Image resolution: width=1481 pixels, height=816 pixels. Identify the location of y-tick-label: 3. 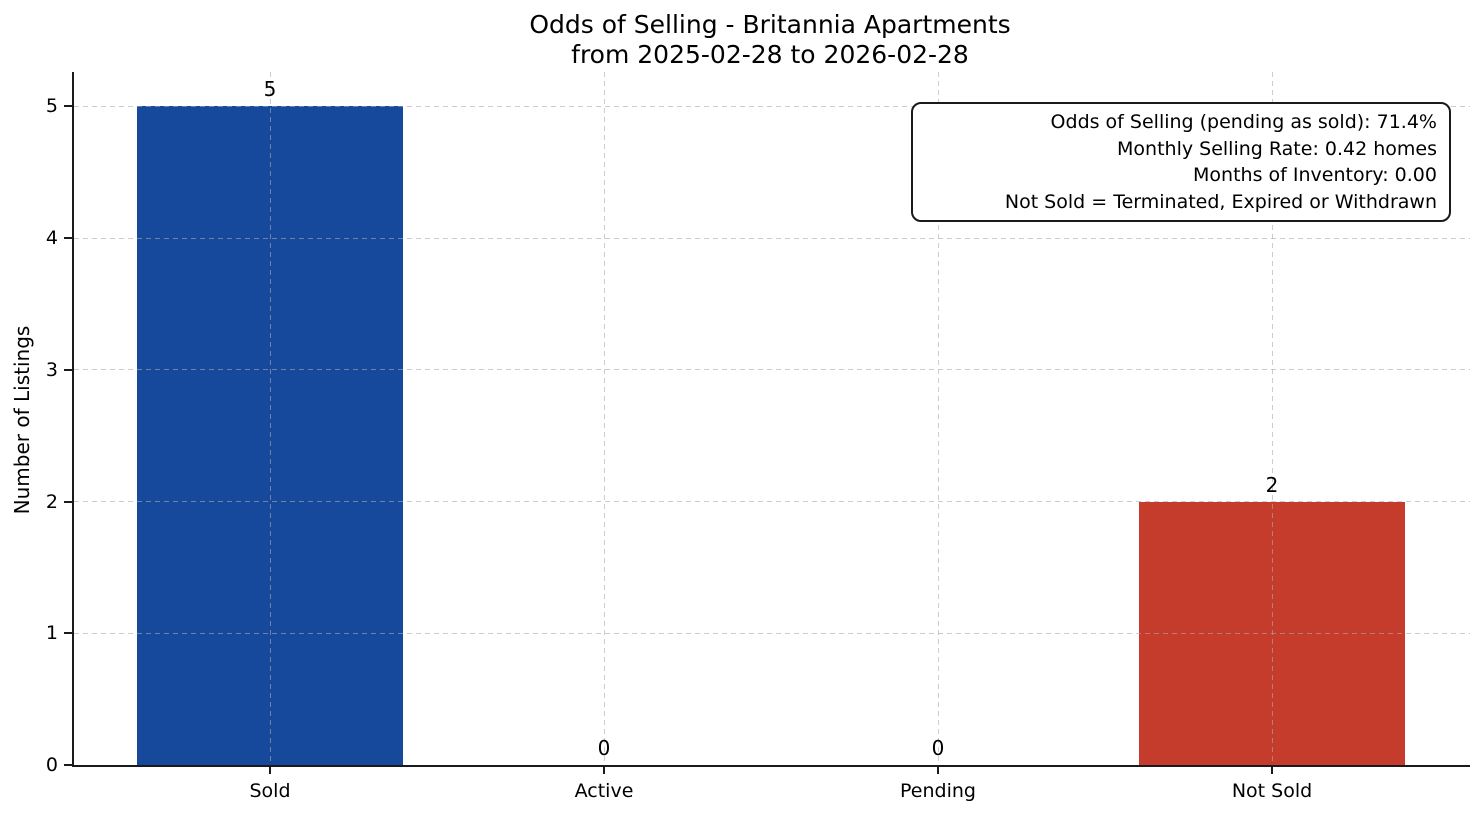
(51, 369).